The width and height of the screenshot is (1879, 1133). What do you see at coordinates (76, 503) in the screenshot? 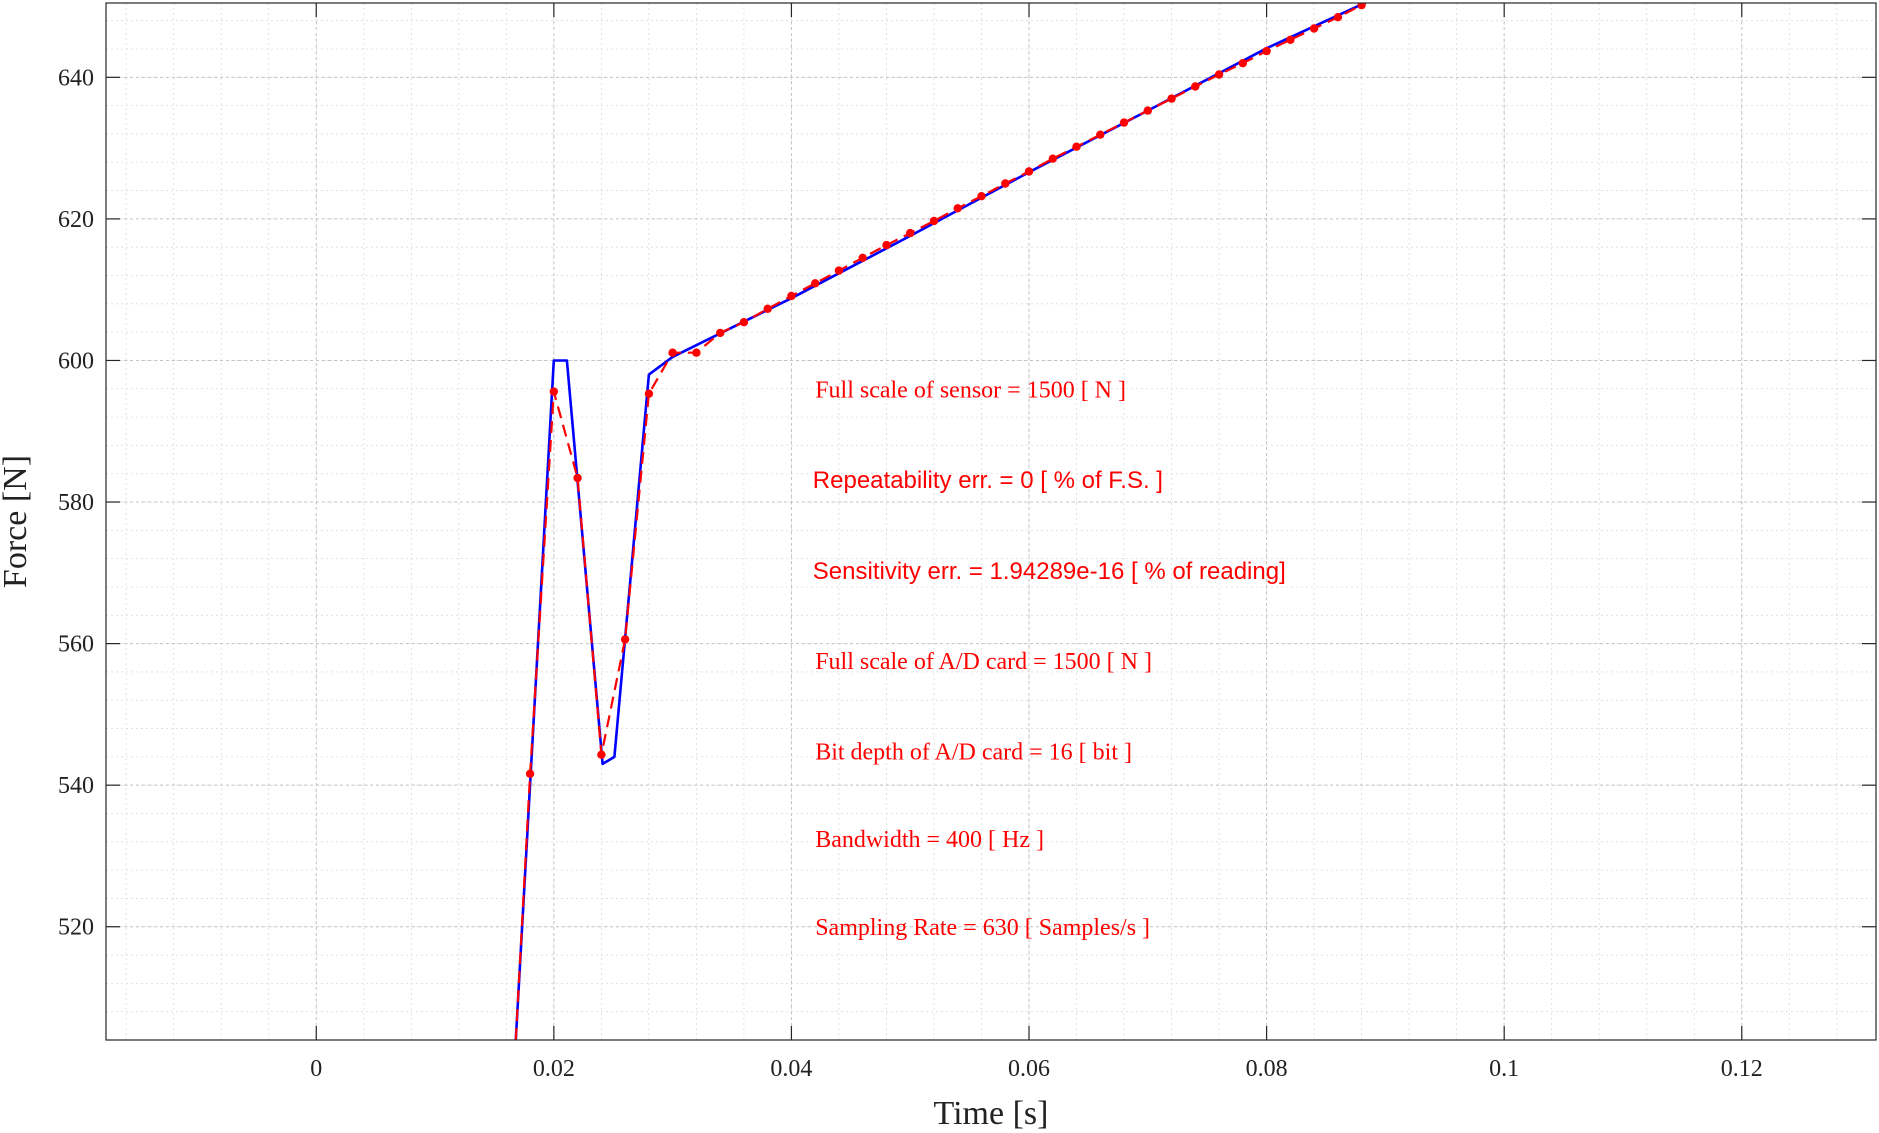
I see `y-tick-label: 580` at bounding box center [76, 503].